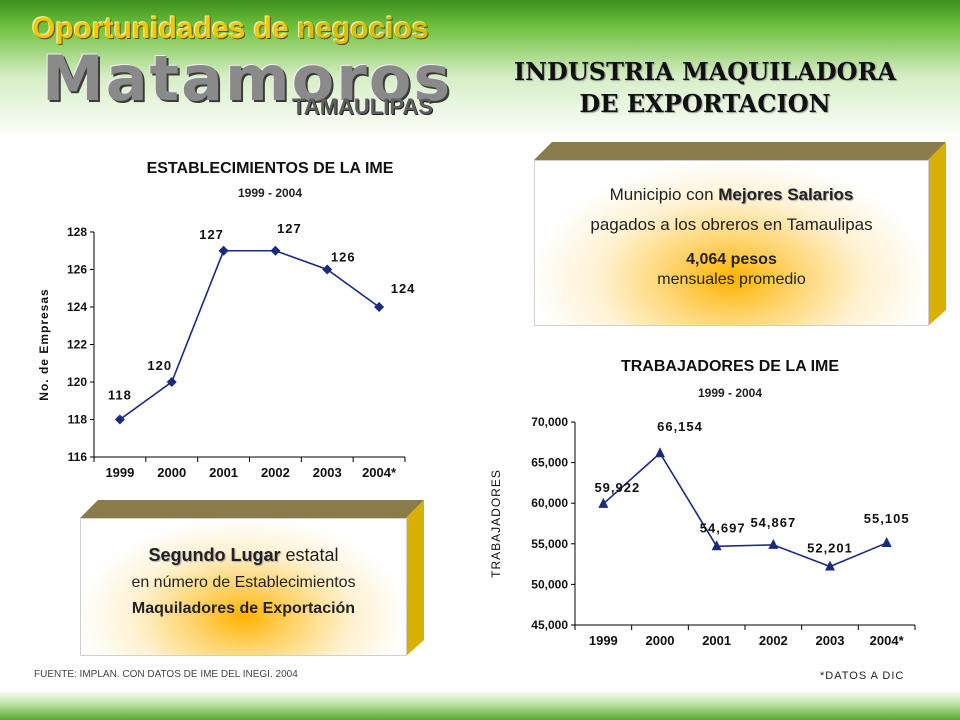 This screenshot has height=720, width=960. What do you see at coordinates (496, 523) in the screenshot?
I see `y-axis-label: TRABAJADORES` at bounding box center [496, 523].